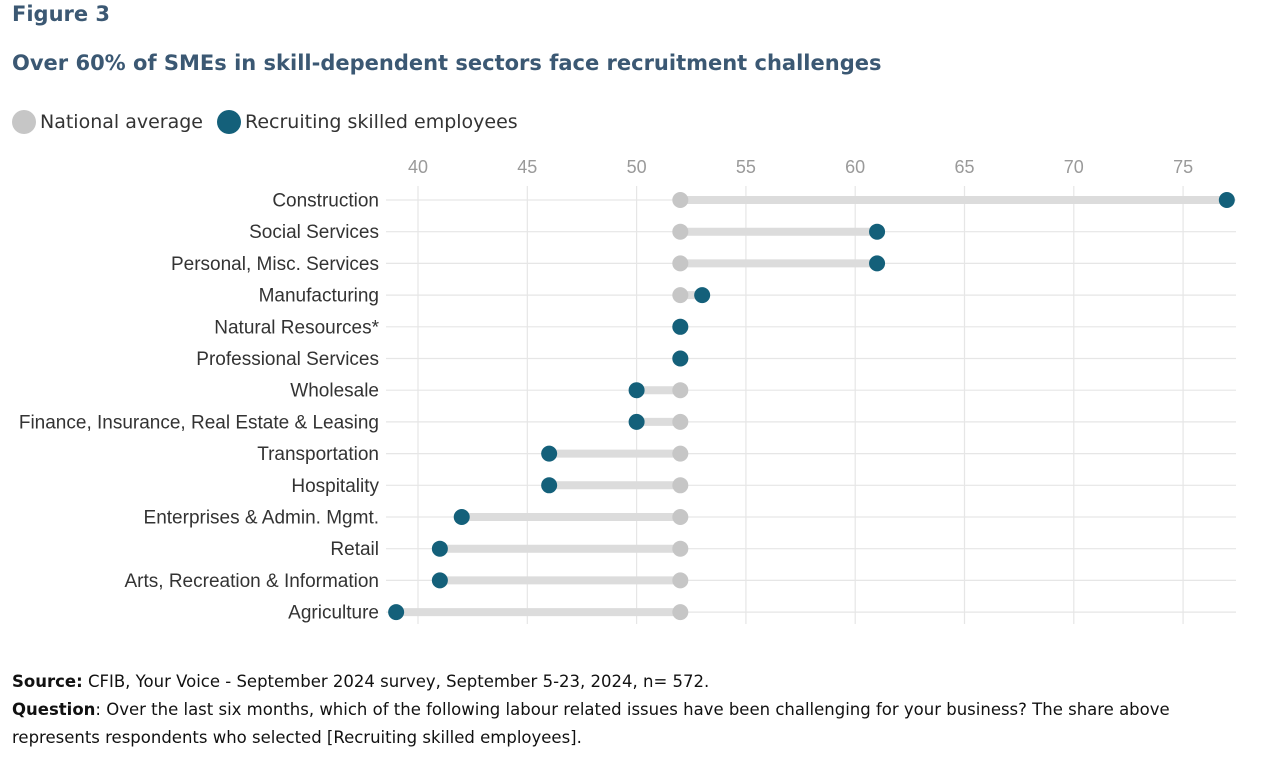 This screenshot has height=757, width=1266. Describe the element at coordinates (47, 681) in the screenshot. I see `source-label: Source:` at that location.